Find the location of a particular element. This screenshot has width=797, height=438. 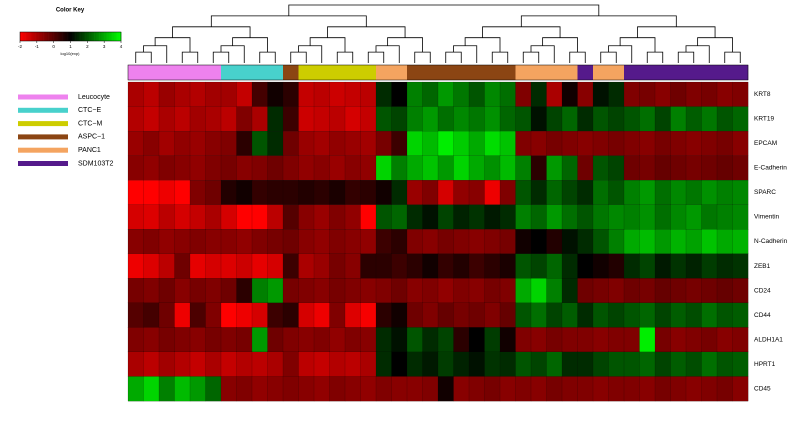

row-label: EPCAM is located at coordinates (765, 143).